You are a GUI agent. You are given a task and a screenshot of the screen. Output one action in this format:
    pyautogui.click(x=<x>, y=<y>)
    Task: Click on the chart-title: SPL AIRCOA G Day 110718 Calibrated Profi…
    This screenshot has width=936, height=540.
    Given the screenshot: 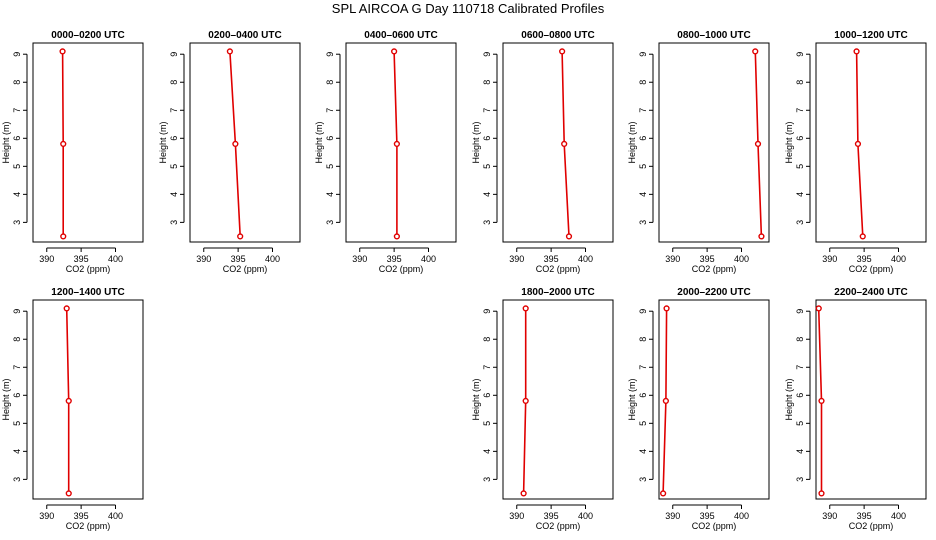 What is the action you would take?
    pyautogui.click(x=468, y=8)
    